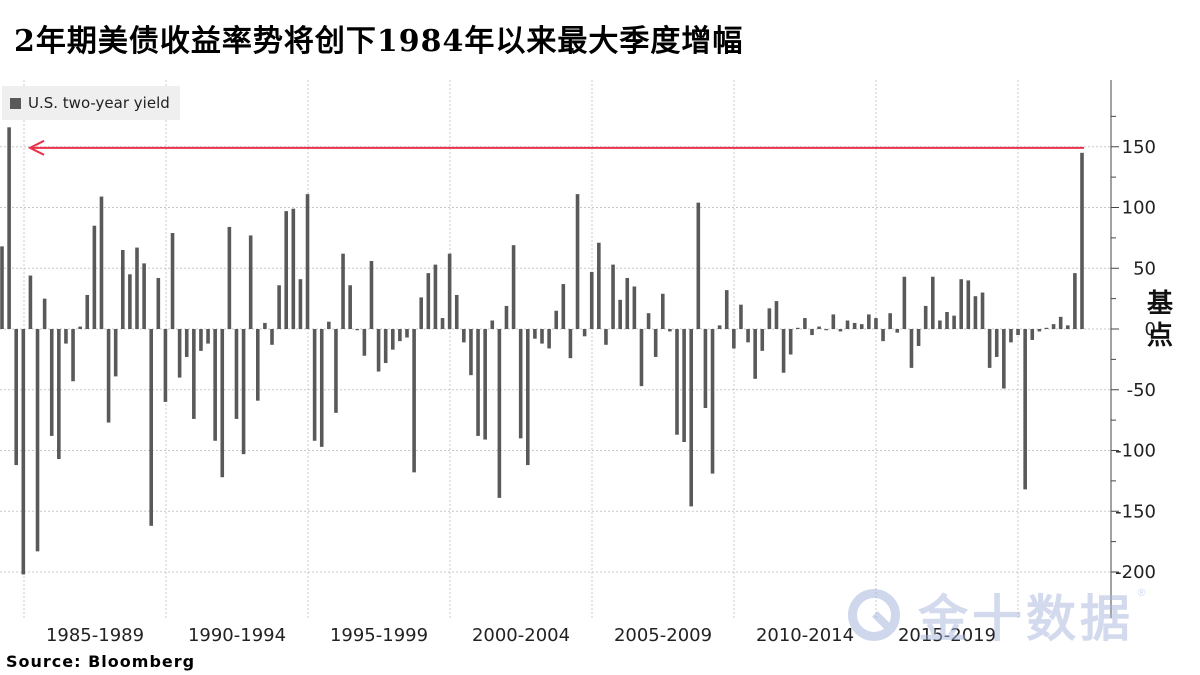 This screenshot has width=1200, height=675. Describe the element at coordinates (1135, 572) in the screenshot. I see `y-tick-label: -200` at that location.